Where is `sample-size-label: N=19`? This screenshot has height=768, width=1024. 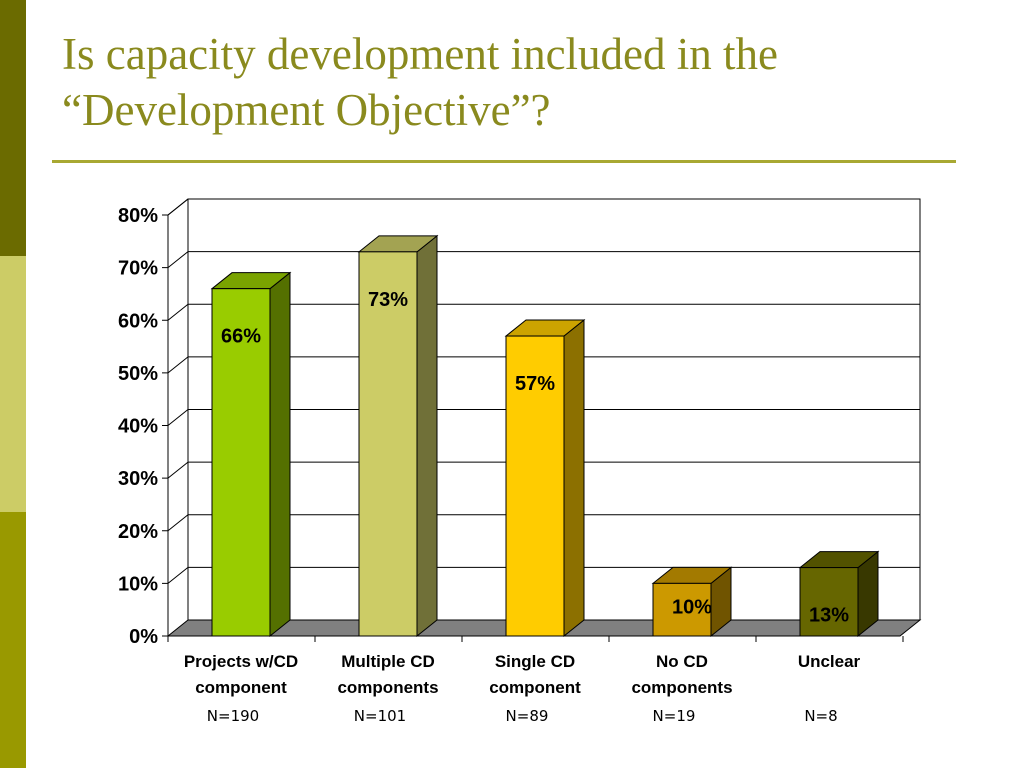 sample-size-label: N=19 is located at coordinates (674, 716).